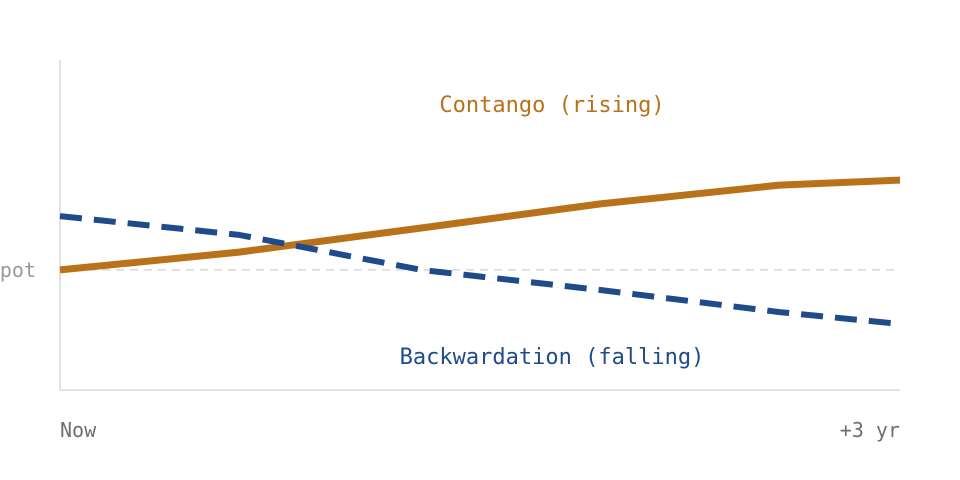 The width and height of the screenshot is (960, 480). I want to click on x-tick-label-0: Now, so click(78, 430).